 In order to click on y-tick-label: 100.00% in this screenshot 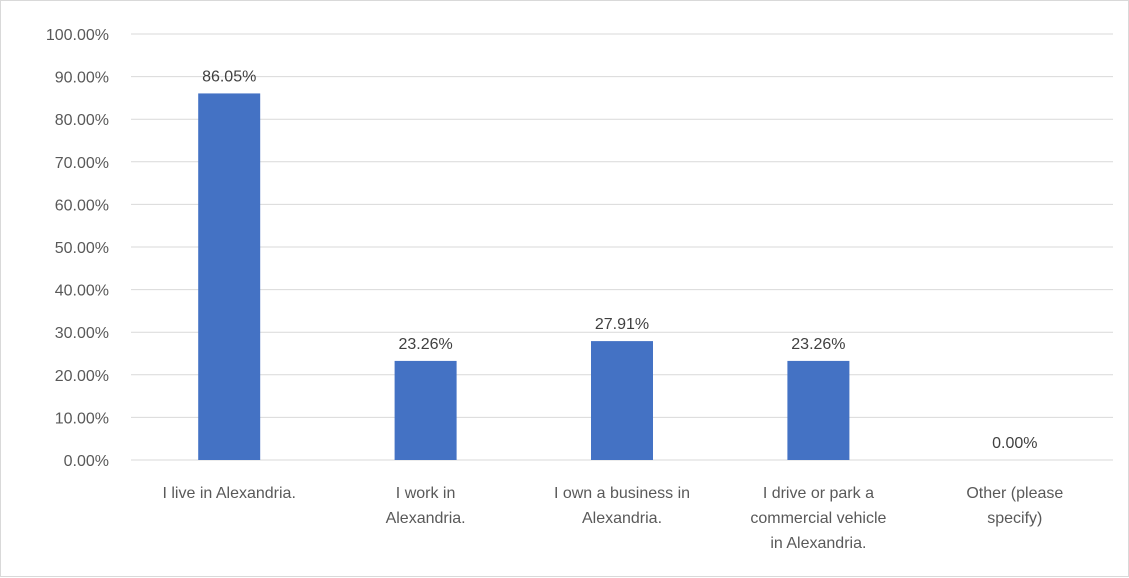, I will do `click(77, 35)`.